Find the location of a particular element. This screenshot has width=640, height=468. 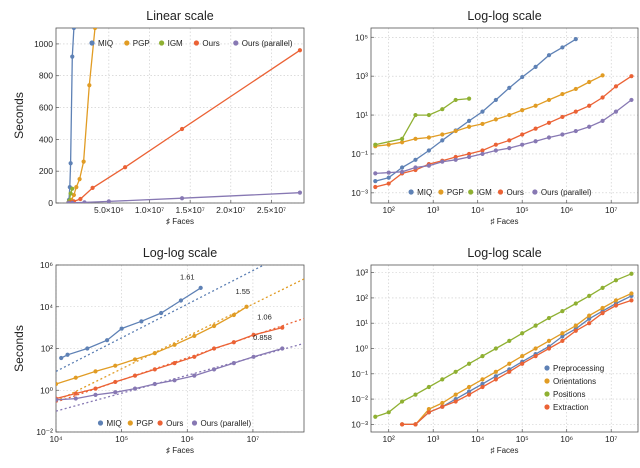

legend-label: IGM is located at coordinates (484, 192).